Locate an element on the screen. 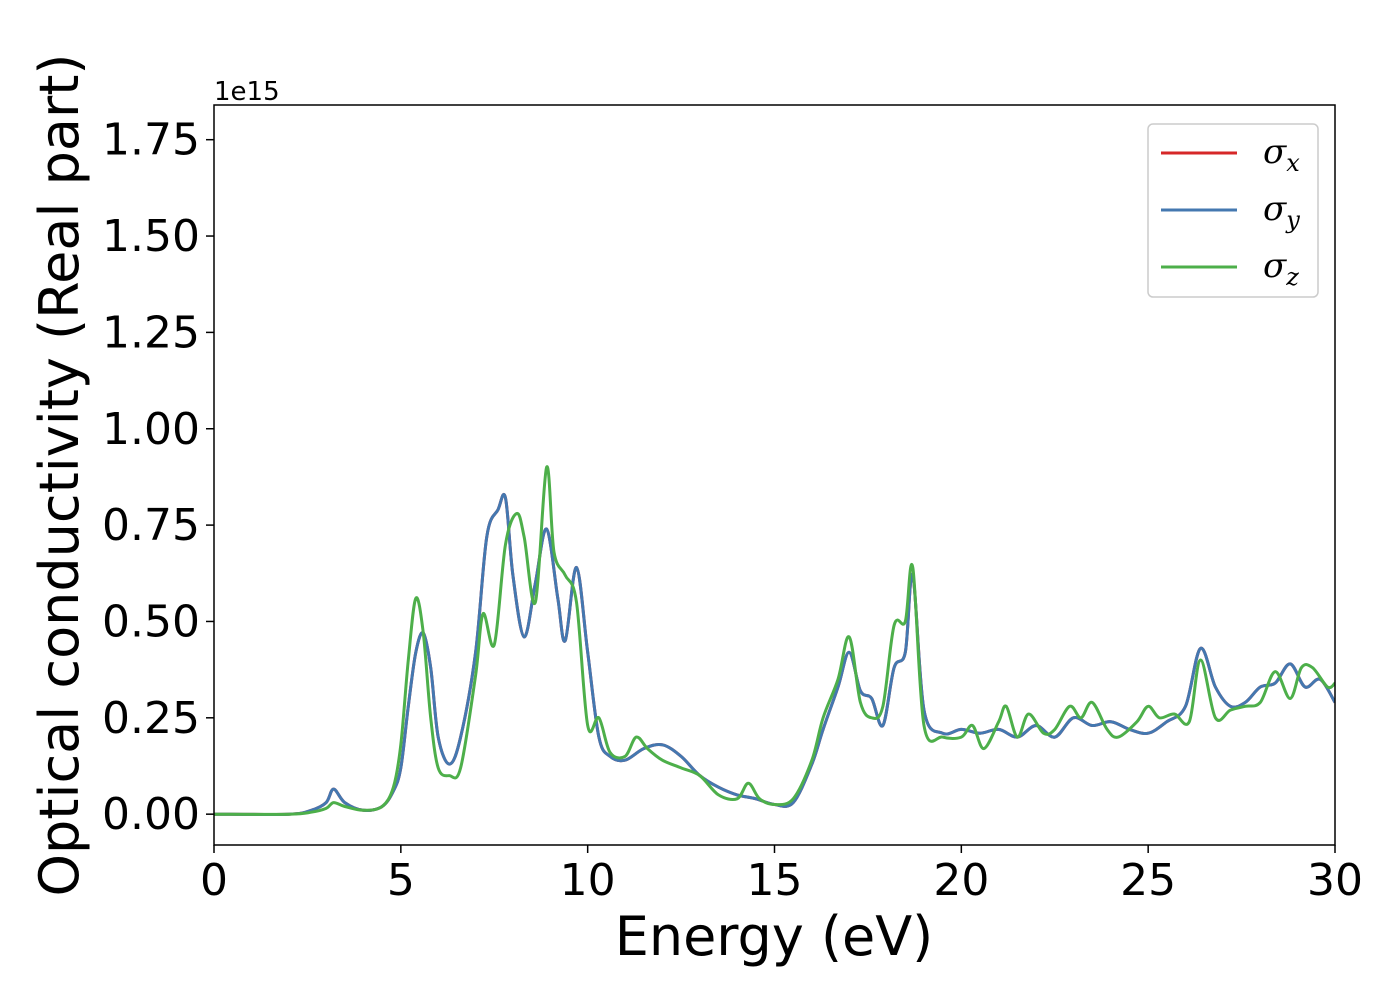 This screenshot has width=1400, height=1000. legend-subscript: x is located at coordinates (1293, 163).